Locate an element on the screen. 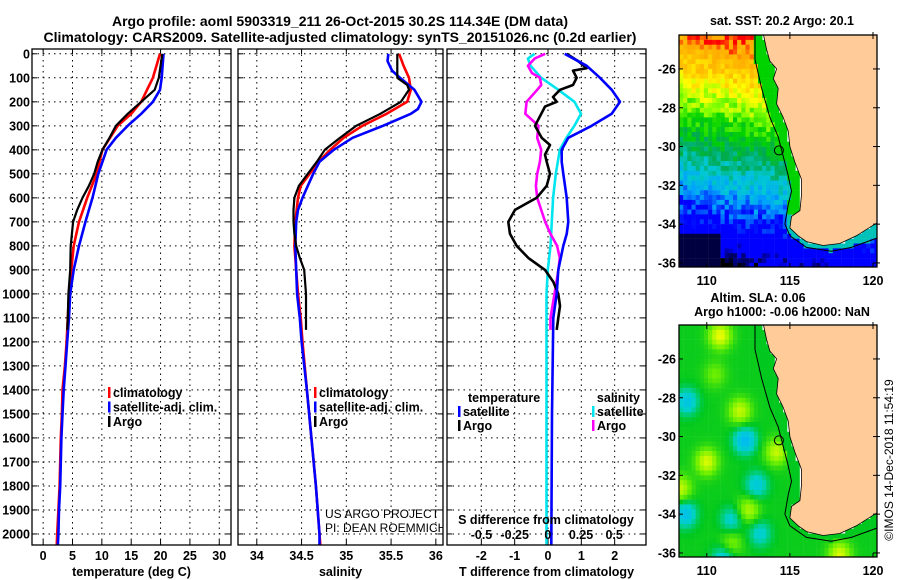 The height and width of the screenshot is (580, 900). x-tick-label: 34.5 is located at coordinates (301, 556).